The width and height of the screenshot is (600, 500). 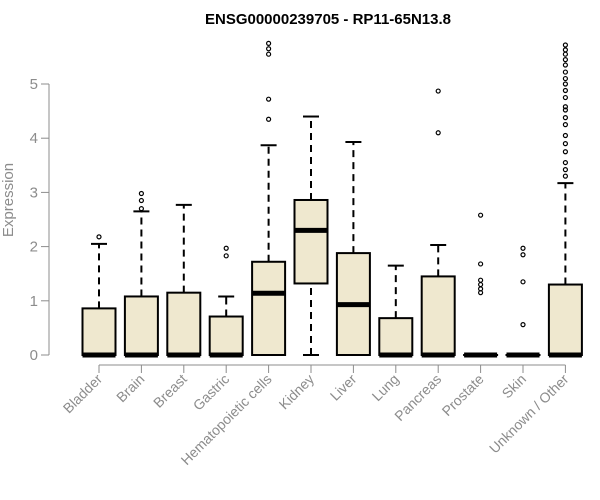 I want to click on y-axis: 0 1 2 3 4 5, so click(x=40, y=220).